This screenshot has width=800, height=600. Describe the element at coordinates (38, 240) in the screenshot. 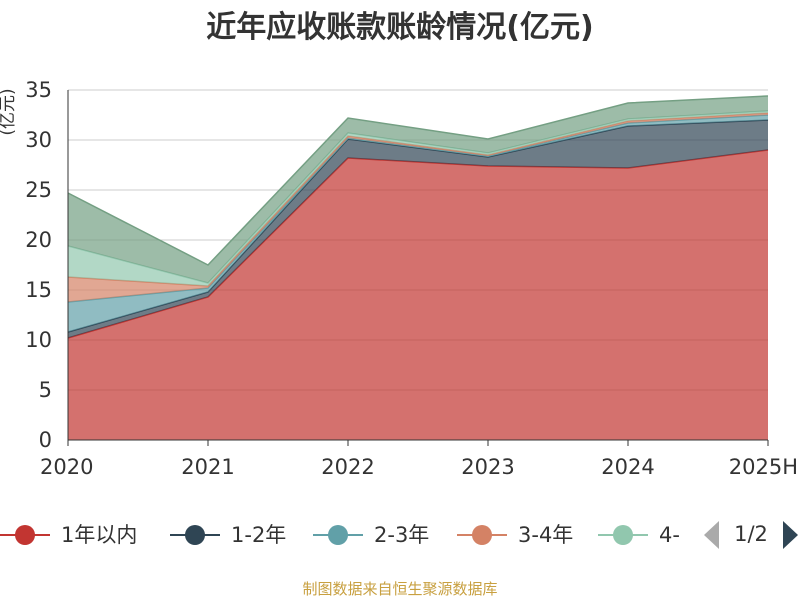

I see `y-tick-label: 20` at that location.